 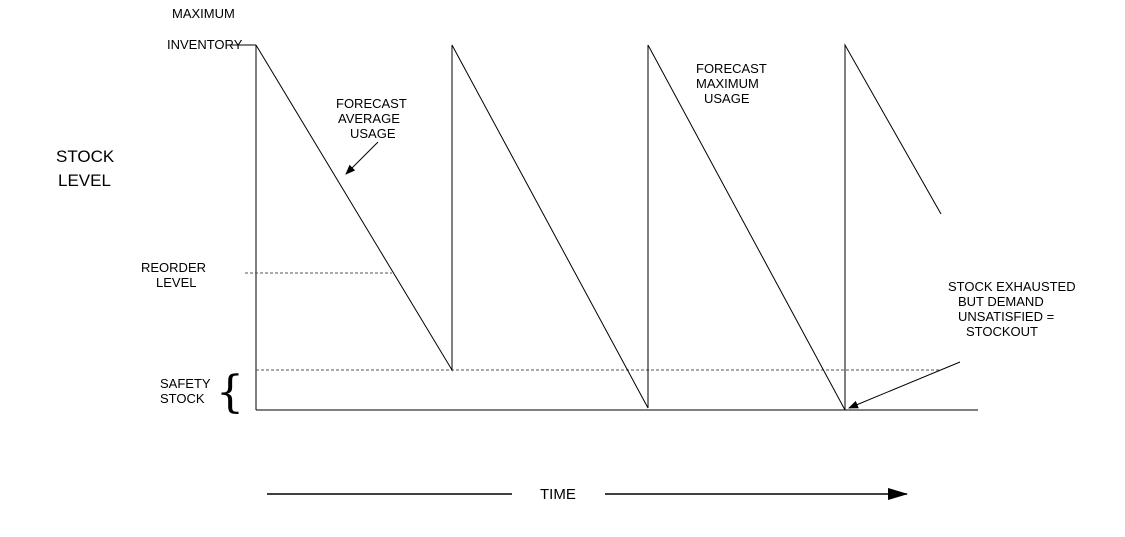 I want to click on reorder-level-label-1: REORDER, so click(x=173, y=267).